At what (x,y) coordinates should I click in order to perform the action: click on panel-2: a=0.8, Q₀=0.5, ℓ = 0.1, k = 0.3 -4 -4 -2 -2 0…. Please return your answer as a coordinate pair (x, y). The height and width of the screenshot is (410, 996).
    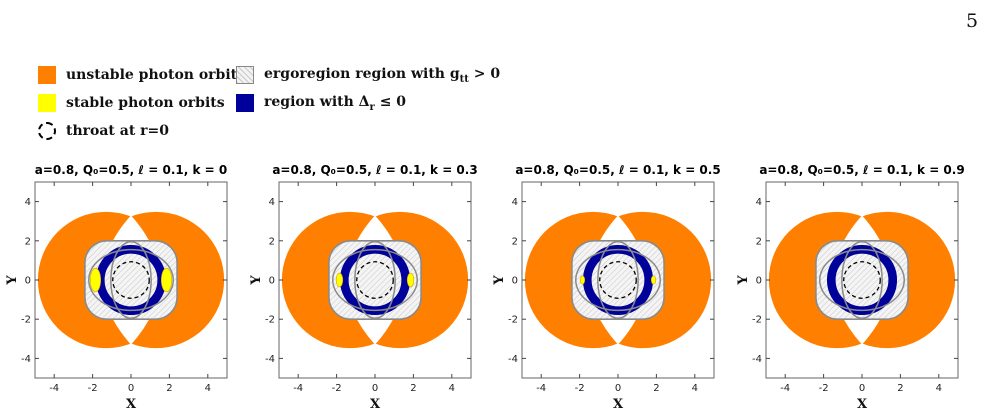
    Looking at the image, I should click on (363, 285).